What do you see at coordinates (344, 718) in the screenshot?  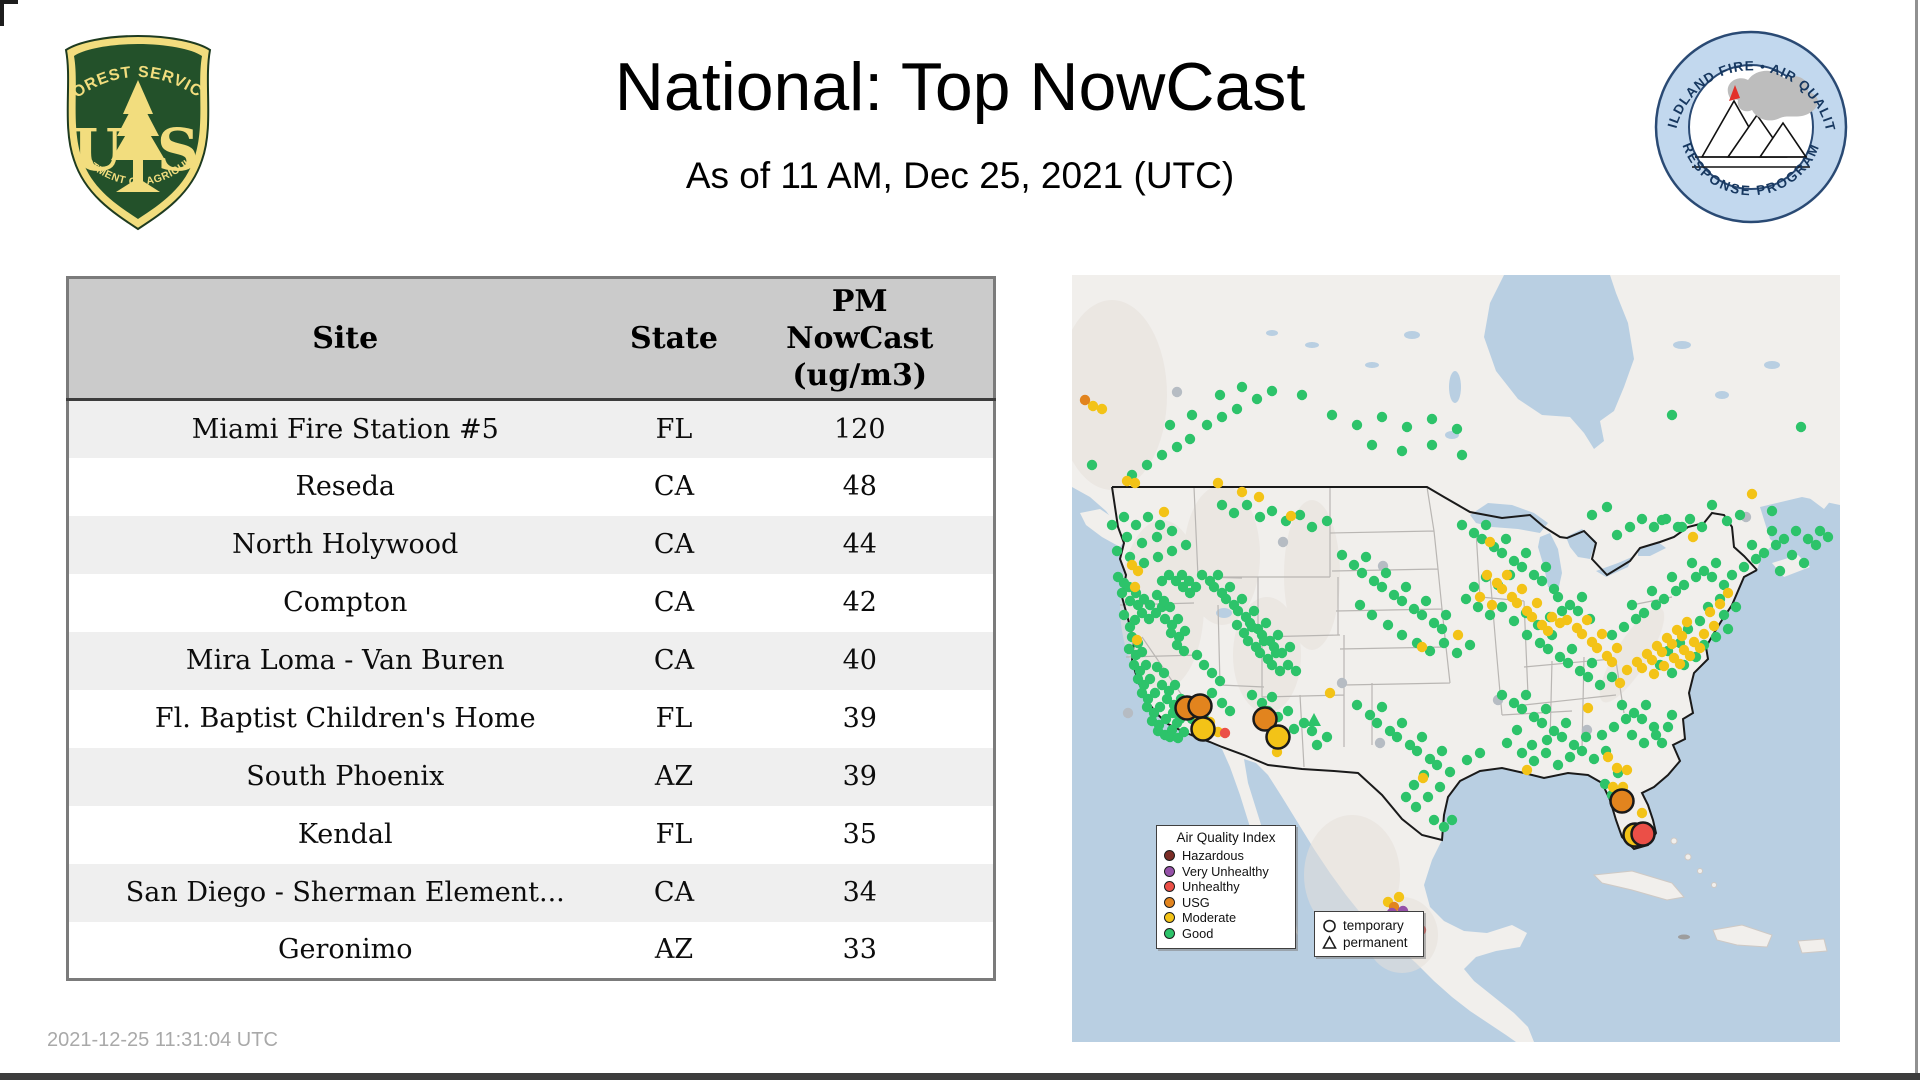 I see `cell-site: Fl. Baptist Children's Home` at bounding box center [344, 718].